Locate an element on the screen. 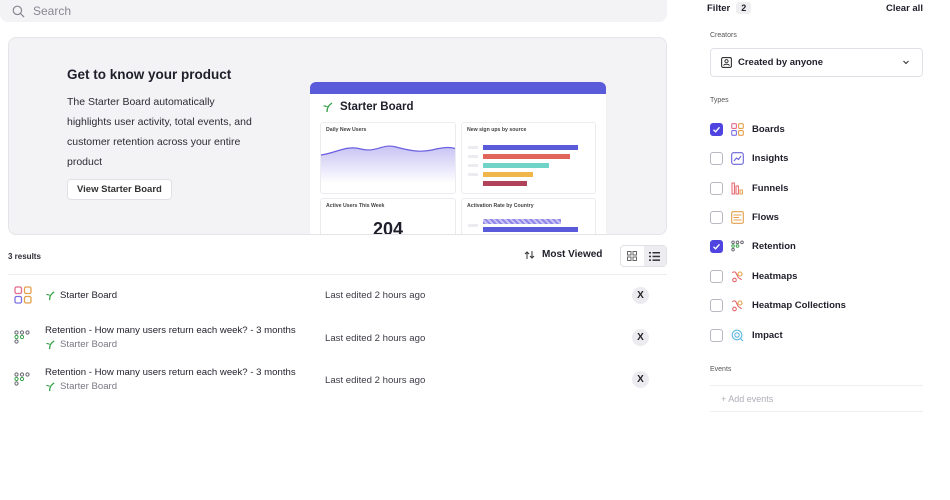 This screenshot has width=950, height=500. type-label: Heatmap Collections is located at coordinates (799, 305).